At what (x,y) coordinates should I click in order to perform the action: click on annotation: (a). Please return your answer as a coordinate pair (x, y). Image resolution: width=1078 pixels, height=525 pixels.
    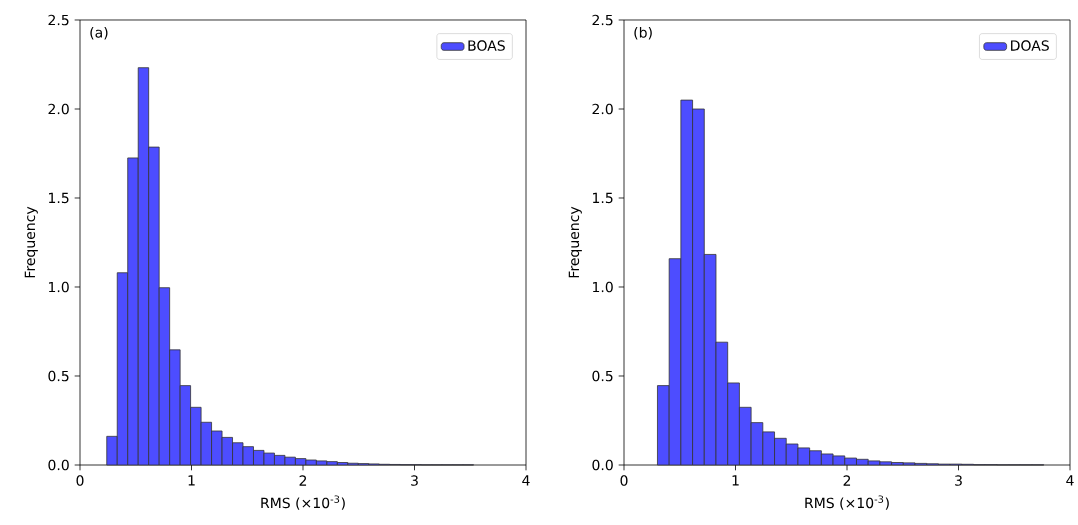
    Looking at the image, I should click on (99, 33).